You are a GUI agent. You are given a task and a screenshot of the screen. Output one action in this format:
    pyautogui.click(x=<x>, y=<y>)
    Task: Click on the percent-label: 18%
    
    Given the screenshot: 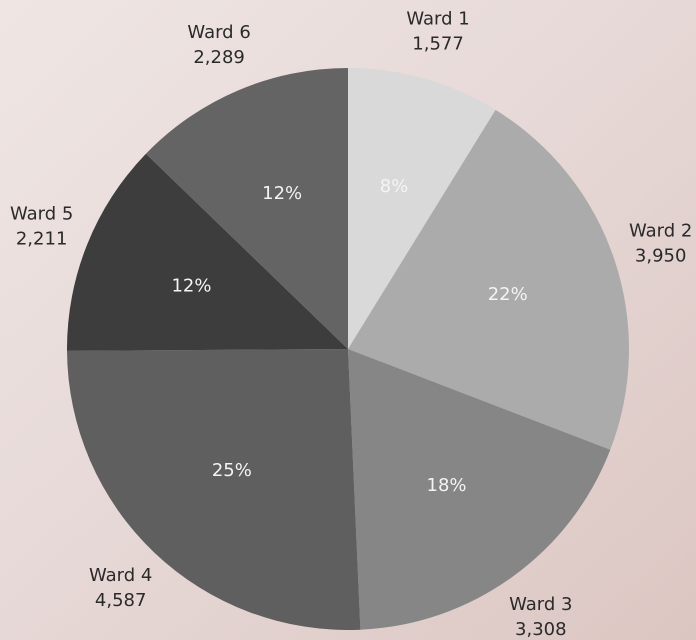 What is the action you would take?
    pyautogui.click(x=447, y=485)
    